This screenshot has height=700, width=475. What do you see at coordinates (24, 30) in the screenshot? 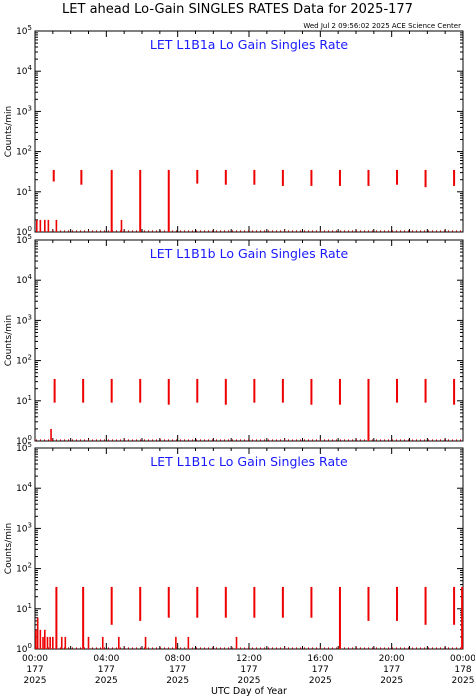
I see `y-tick-label: 10⁵` at bounding box center [24, 30].